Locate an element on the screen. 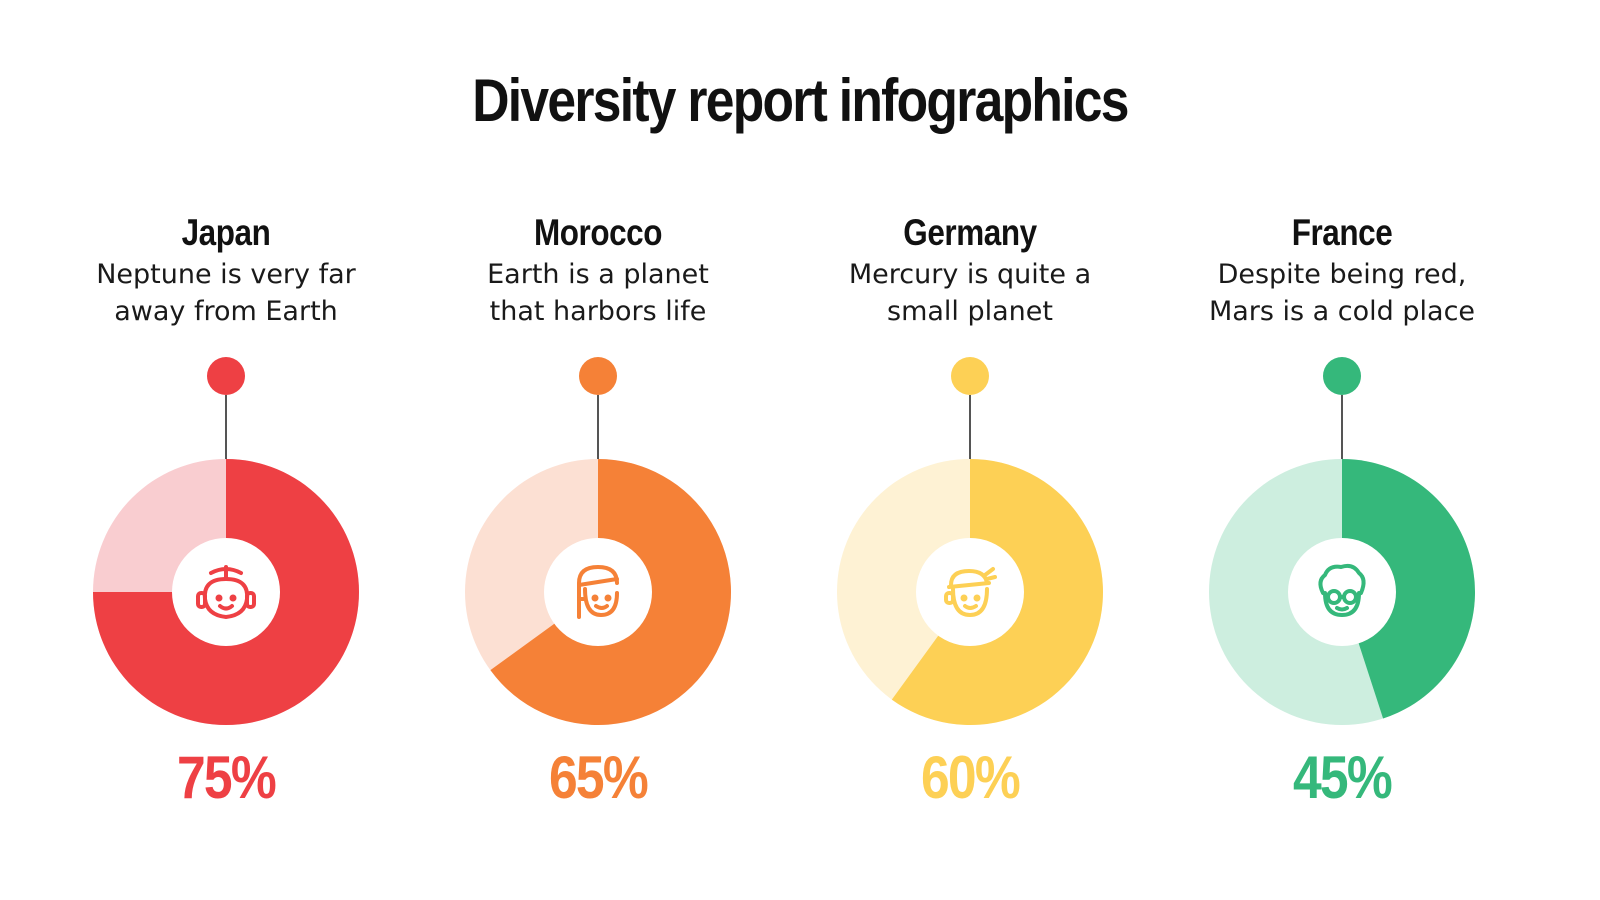  country-description: Earth is a planet that harbors life is located at coordinates (598, 293).